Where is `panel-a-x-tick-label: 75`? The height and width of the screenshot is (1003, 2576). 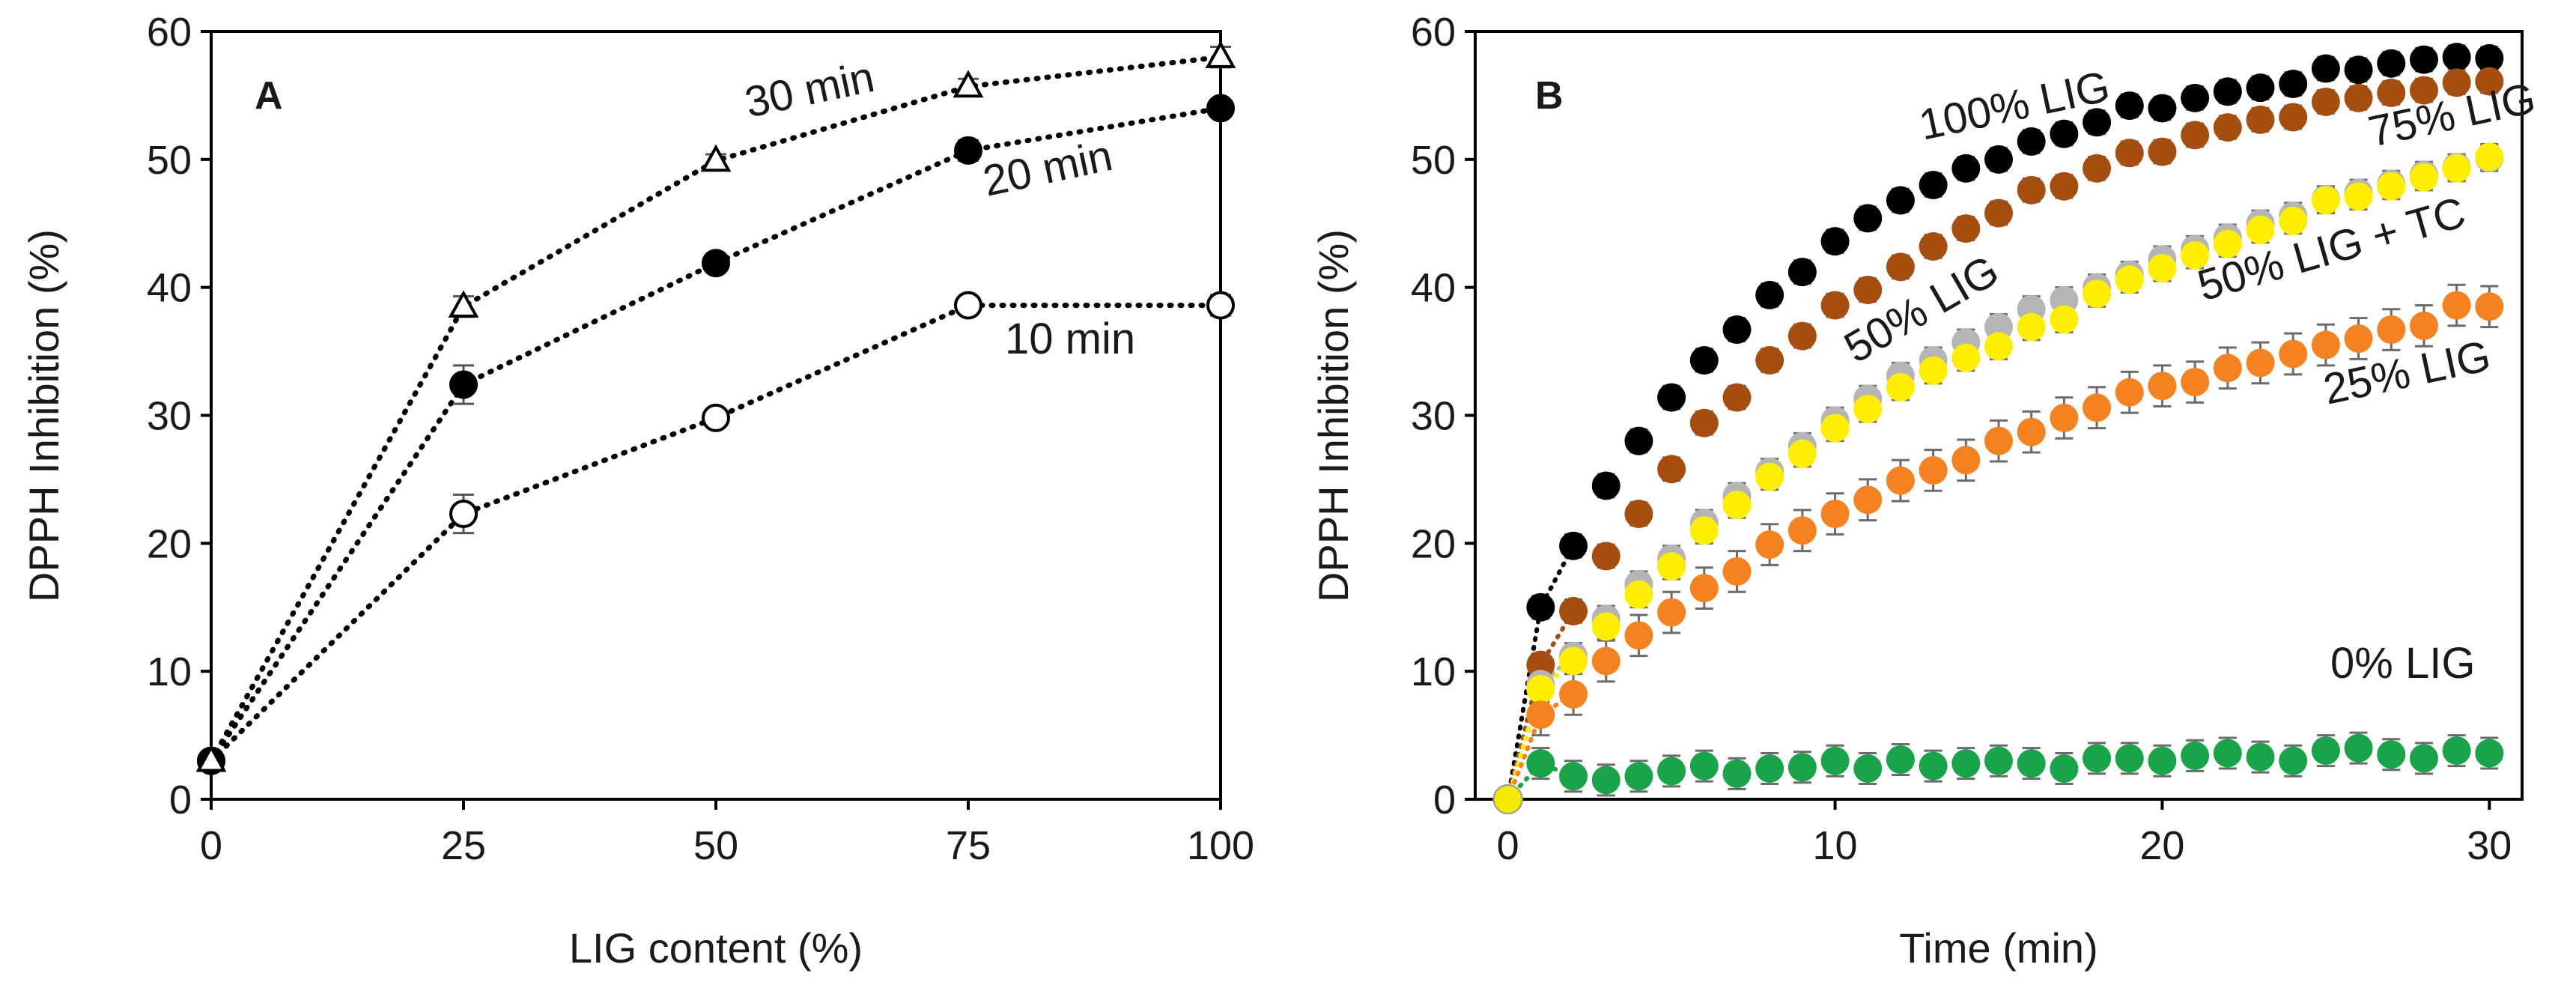 panel-a-x-tick-label: 75 is located at coordinates (968, 846).